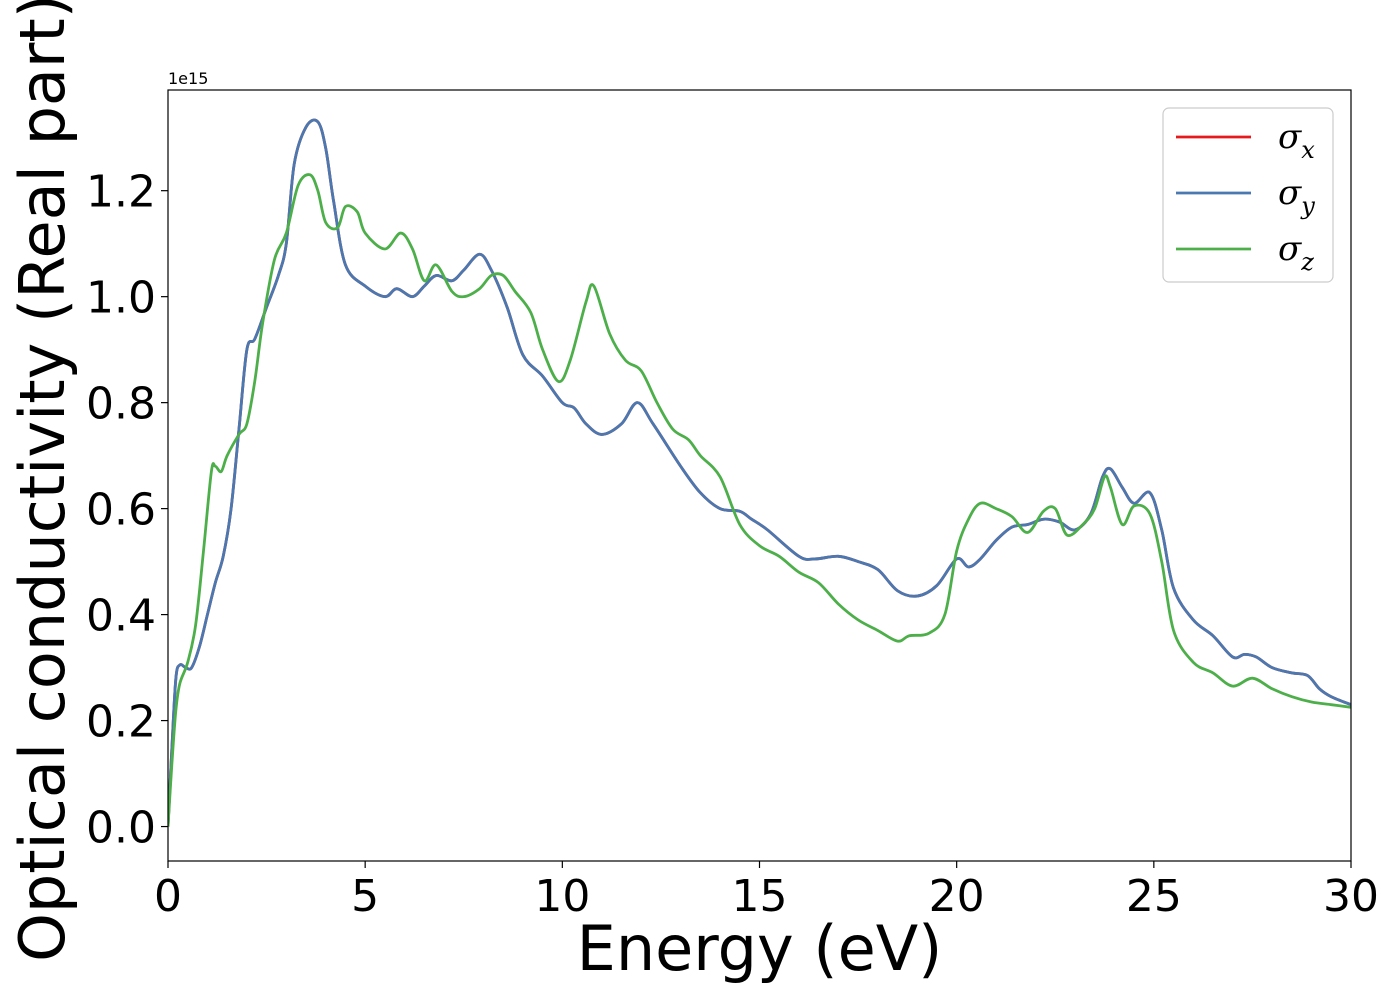 The image size is (1400, 1000). Describe the element at coordinates (188, 78) in the screenshot. I see `y-offset-label: 1e15` at that location.